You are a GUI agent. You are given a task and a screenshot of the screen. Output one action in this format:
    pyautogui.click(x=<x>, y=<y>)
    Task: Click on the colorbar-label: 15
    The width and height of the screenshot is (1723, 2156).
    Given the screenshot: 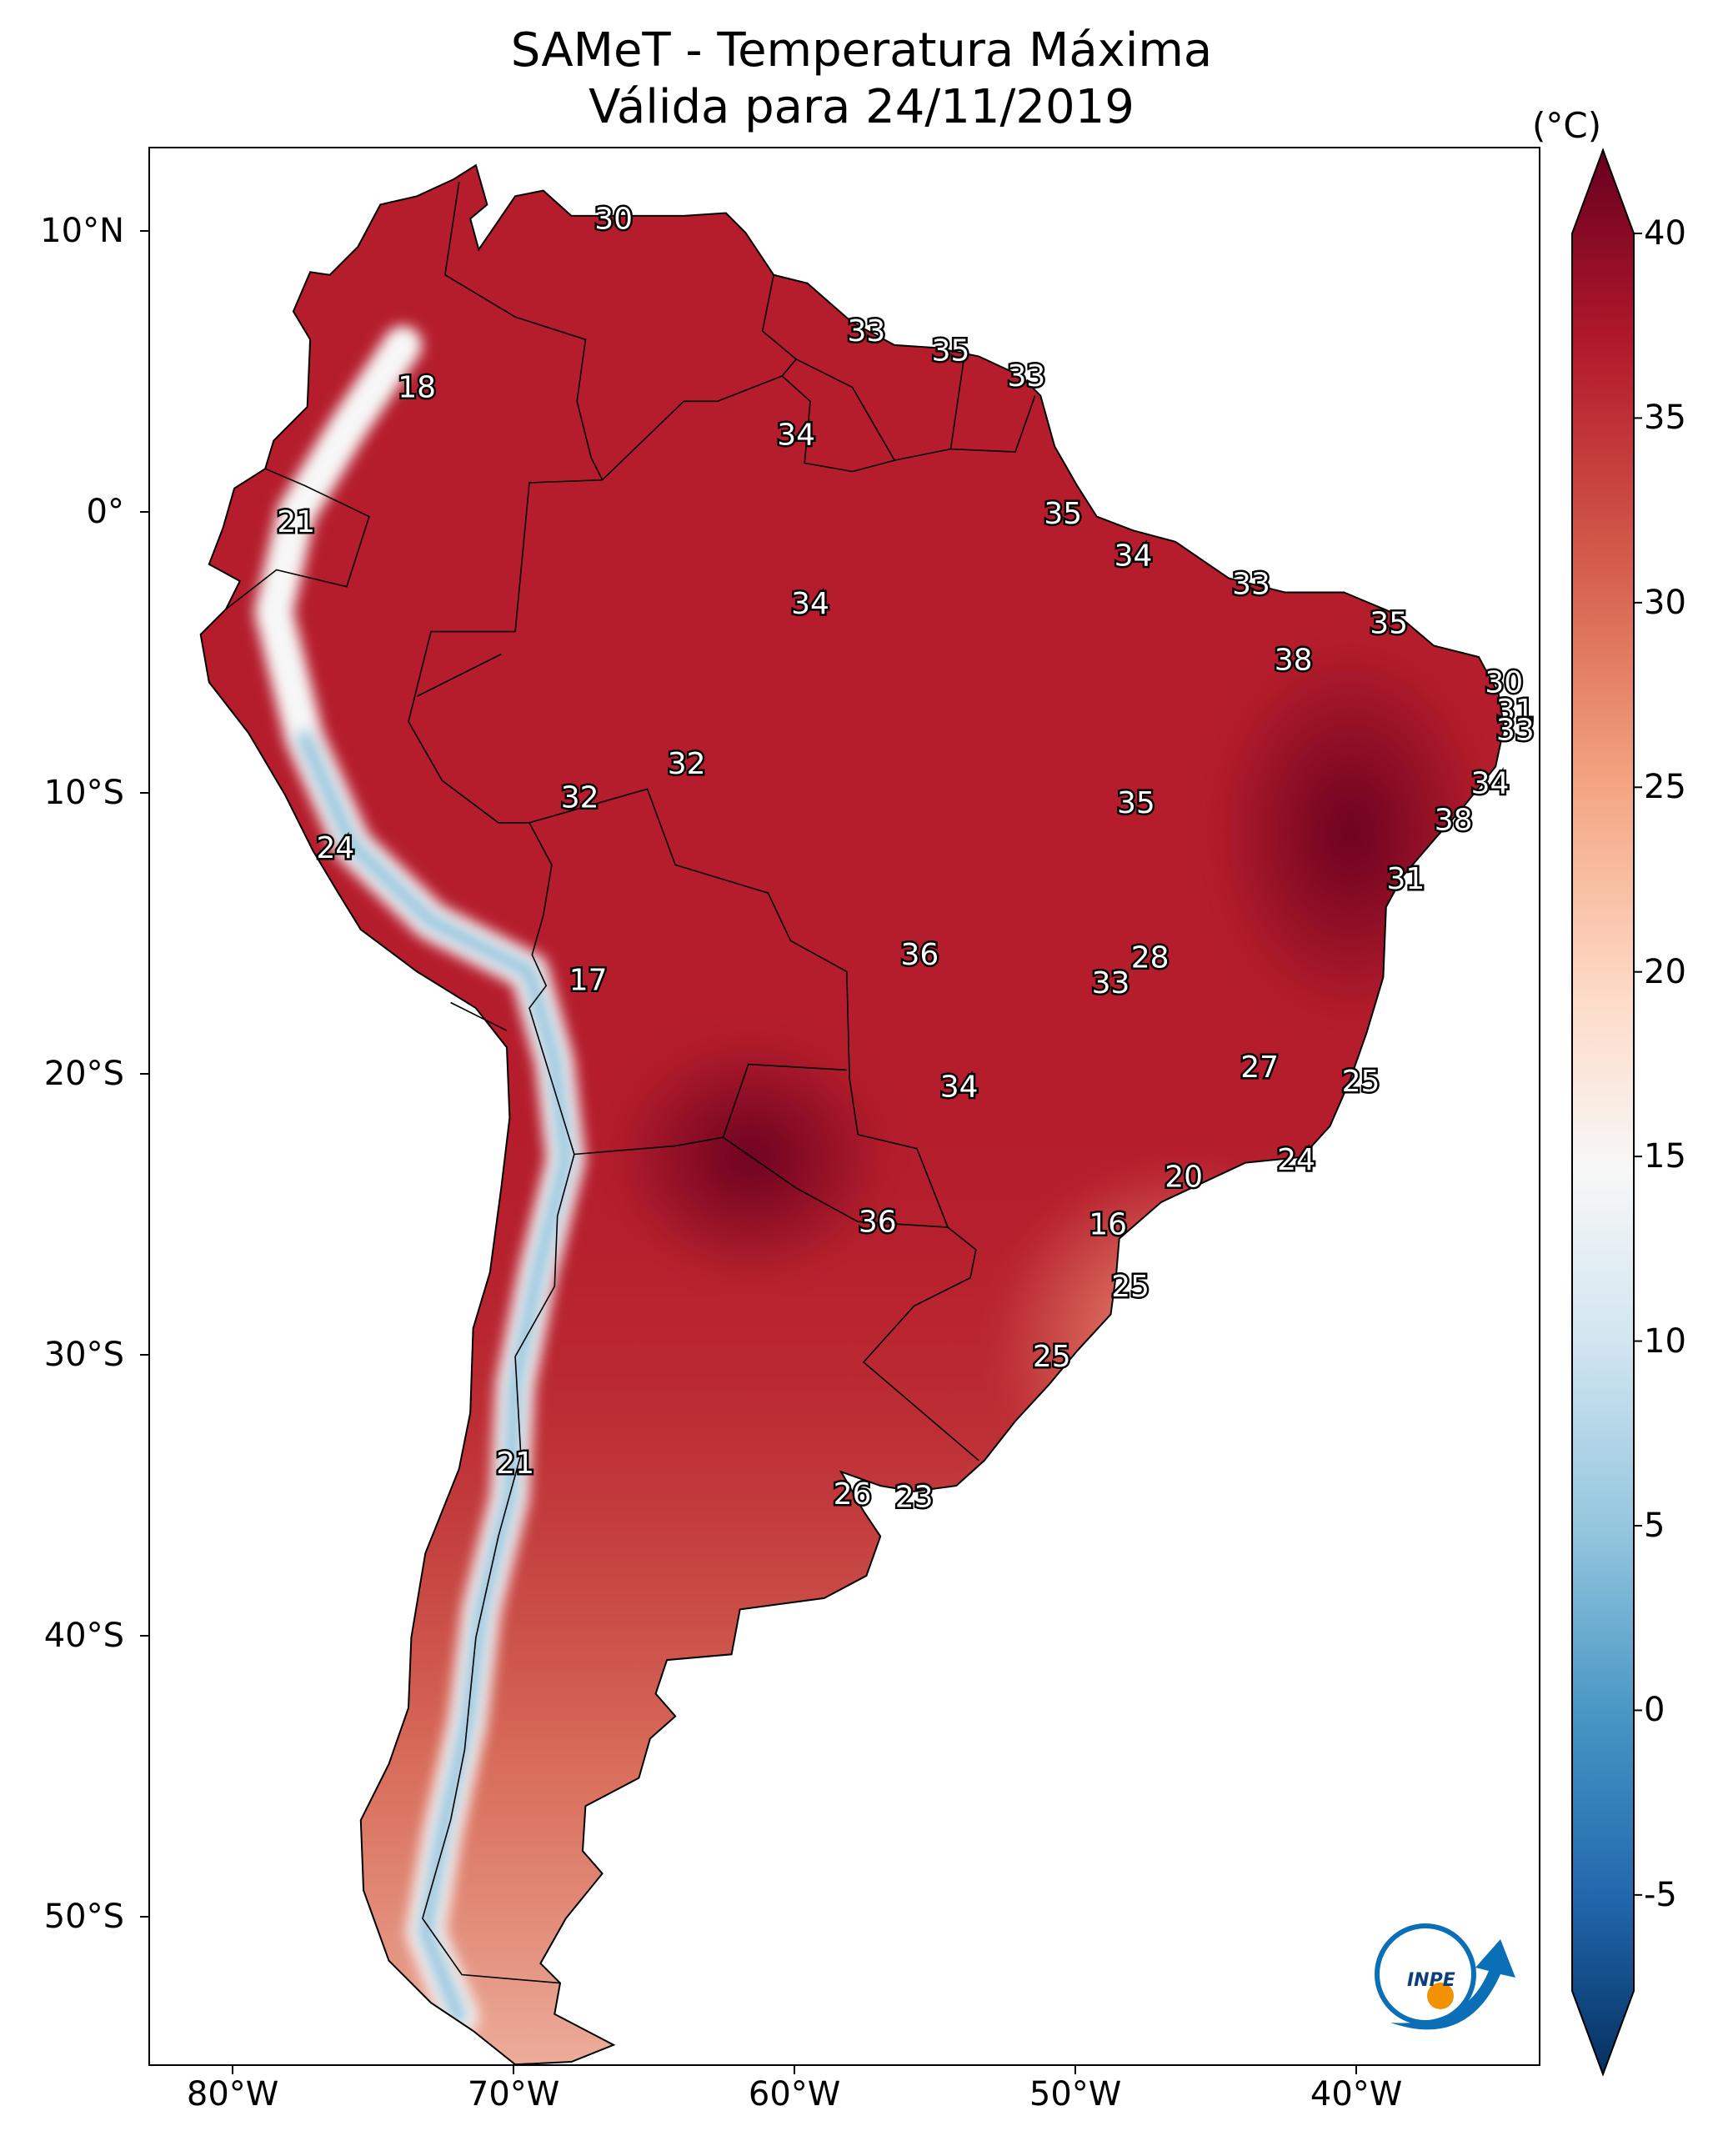 What is the action you would take?
    pyautogui.click(x=1665, y=1156)
    